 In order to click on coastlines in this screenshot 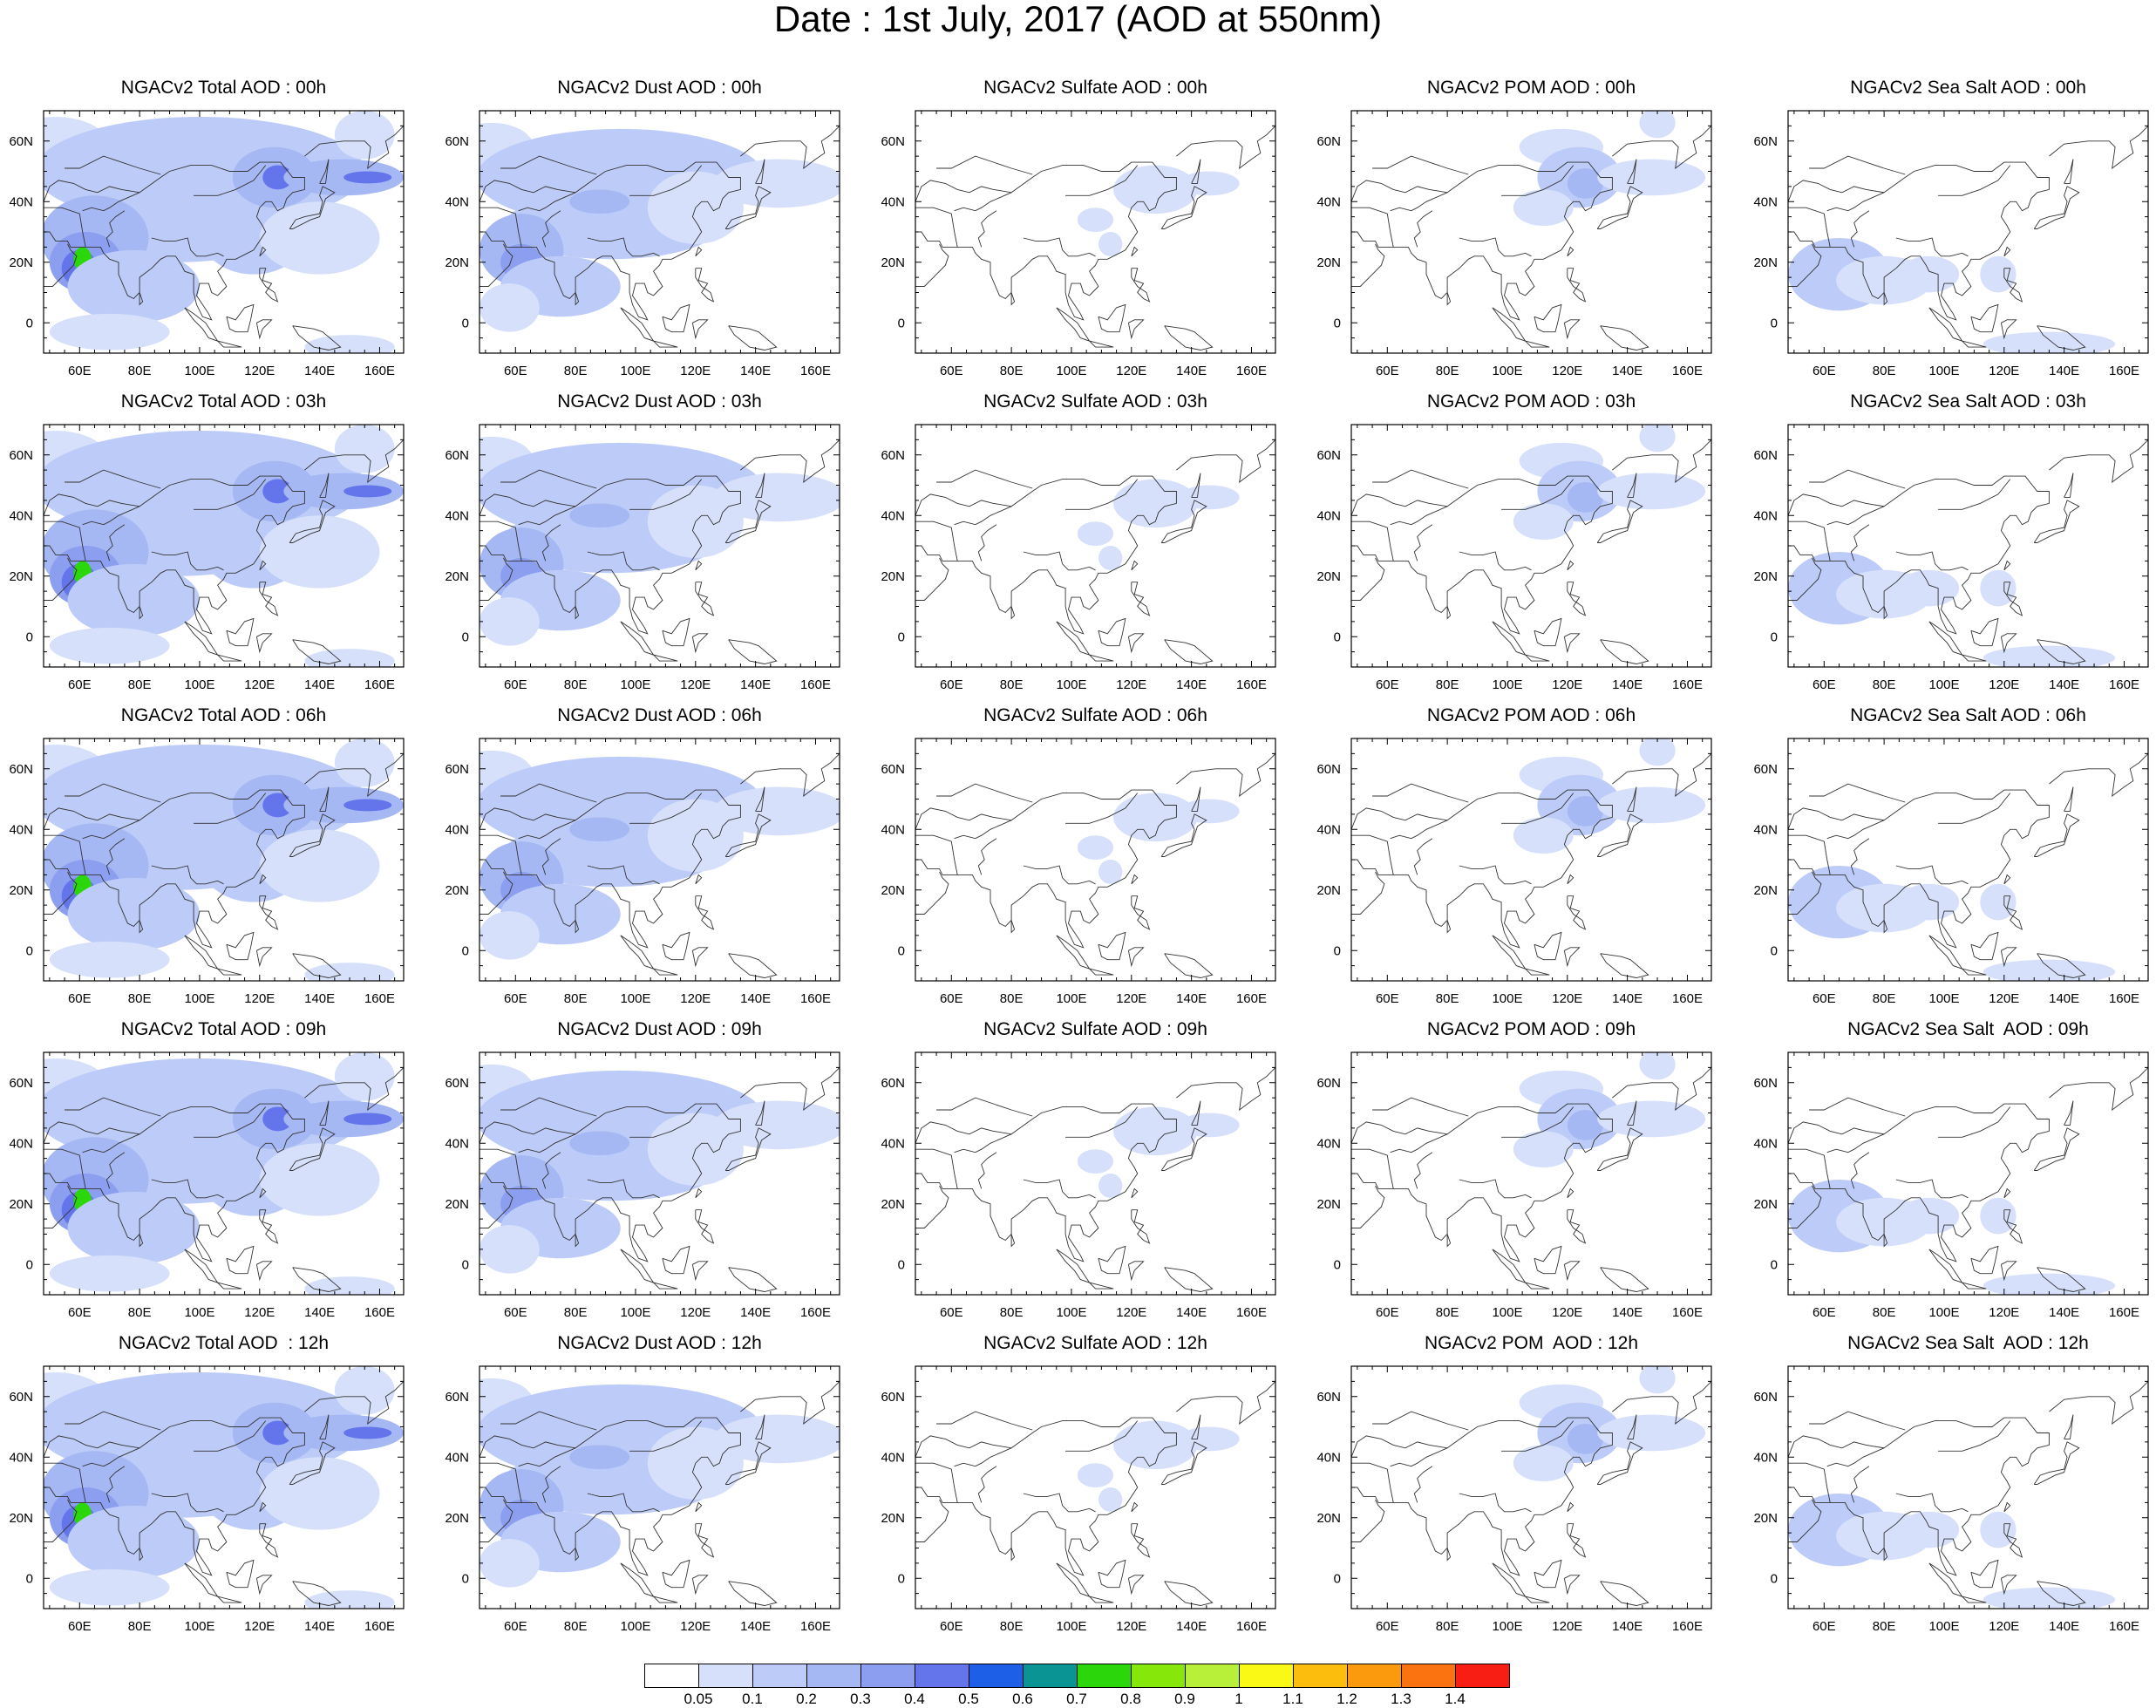, I will do `click(659, 1493)`.